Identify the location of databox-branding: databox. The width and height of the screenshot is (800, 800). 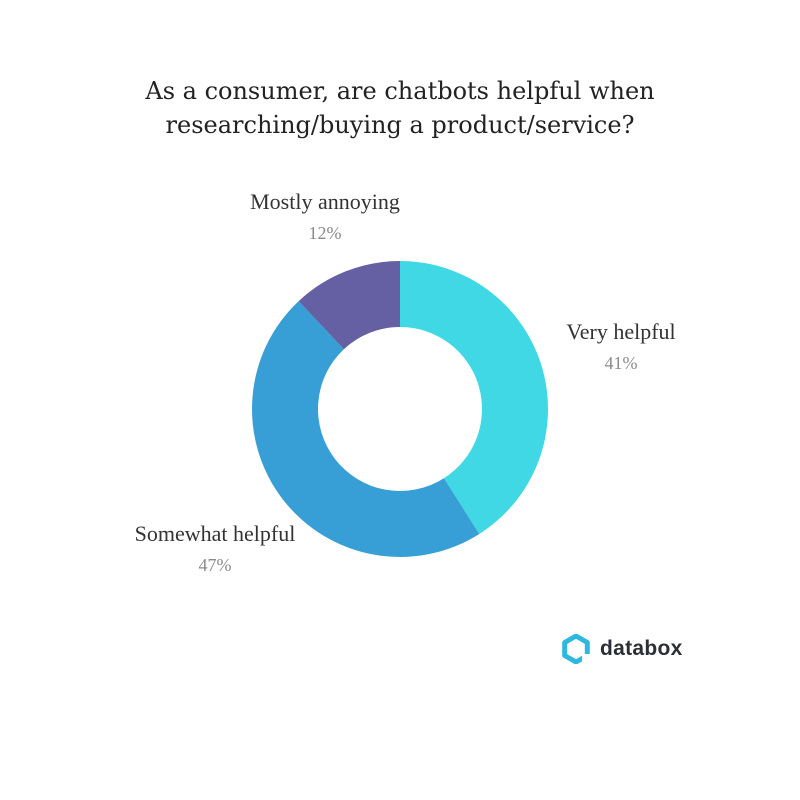
(622, 649).